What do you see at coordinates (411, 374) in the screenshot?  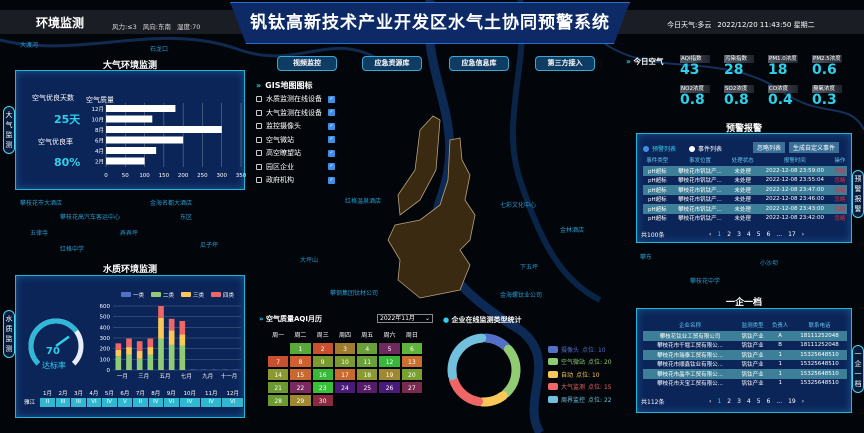 I see `calendar-day: 20` at bounding box center [411, 374].